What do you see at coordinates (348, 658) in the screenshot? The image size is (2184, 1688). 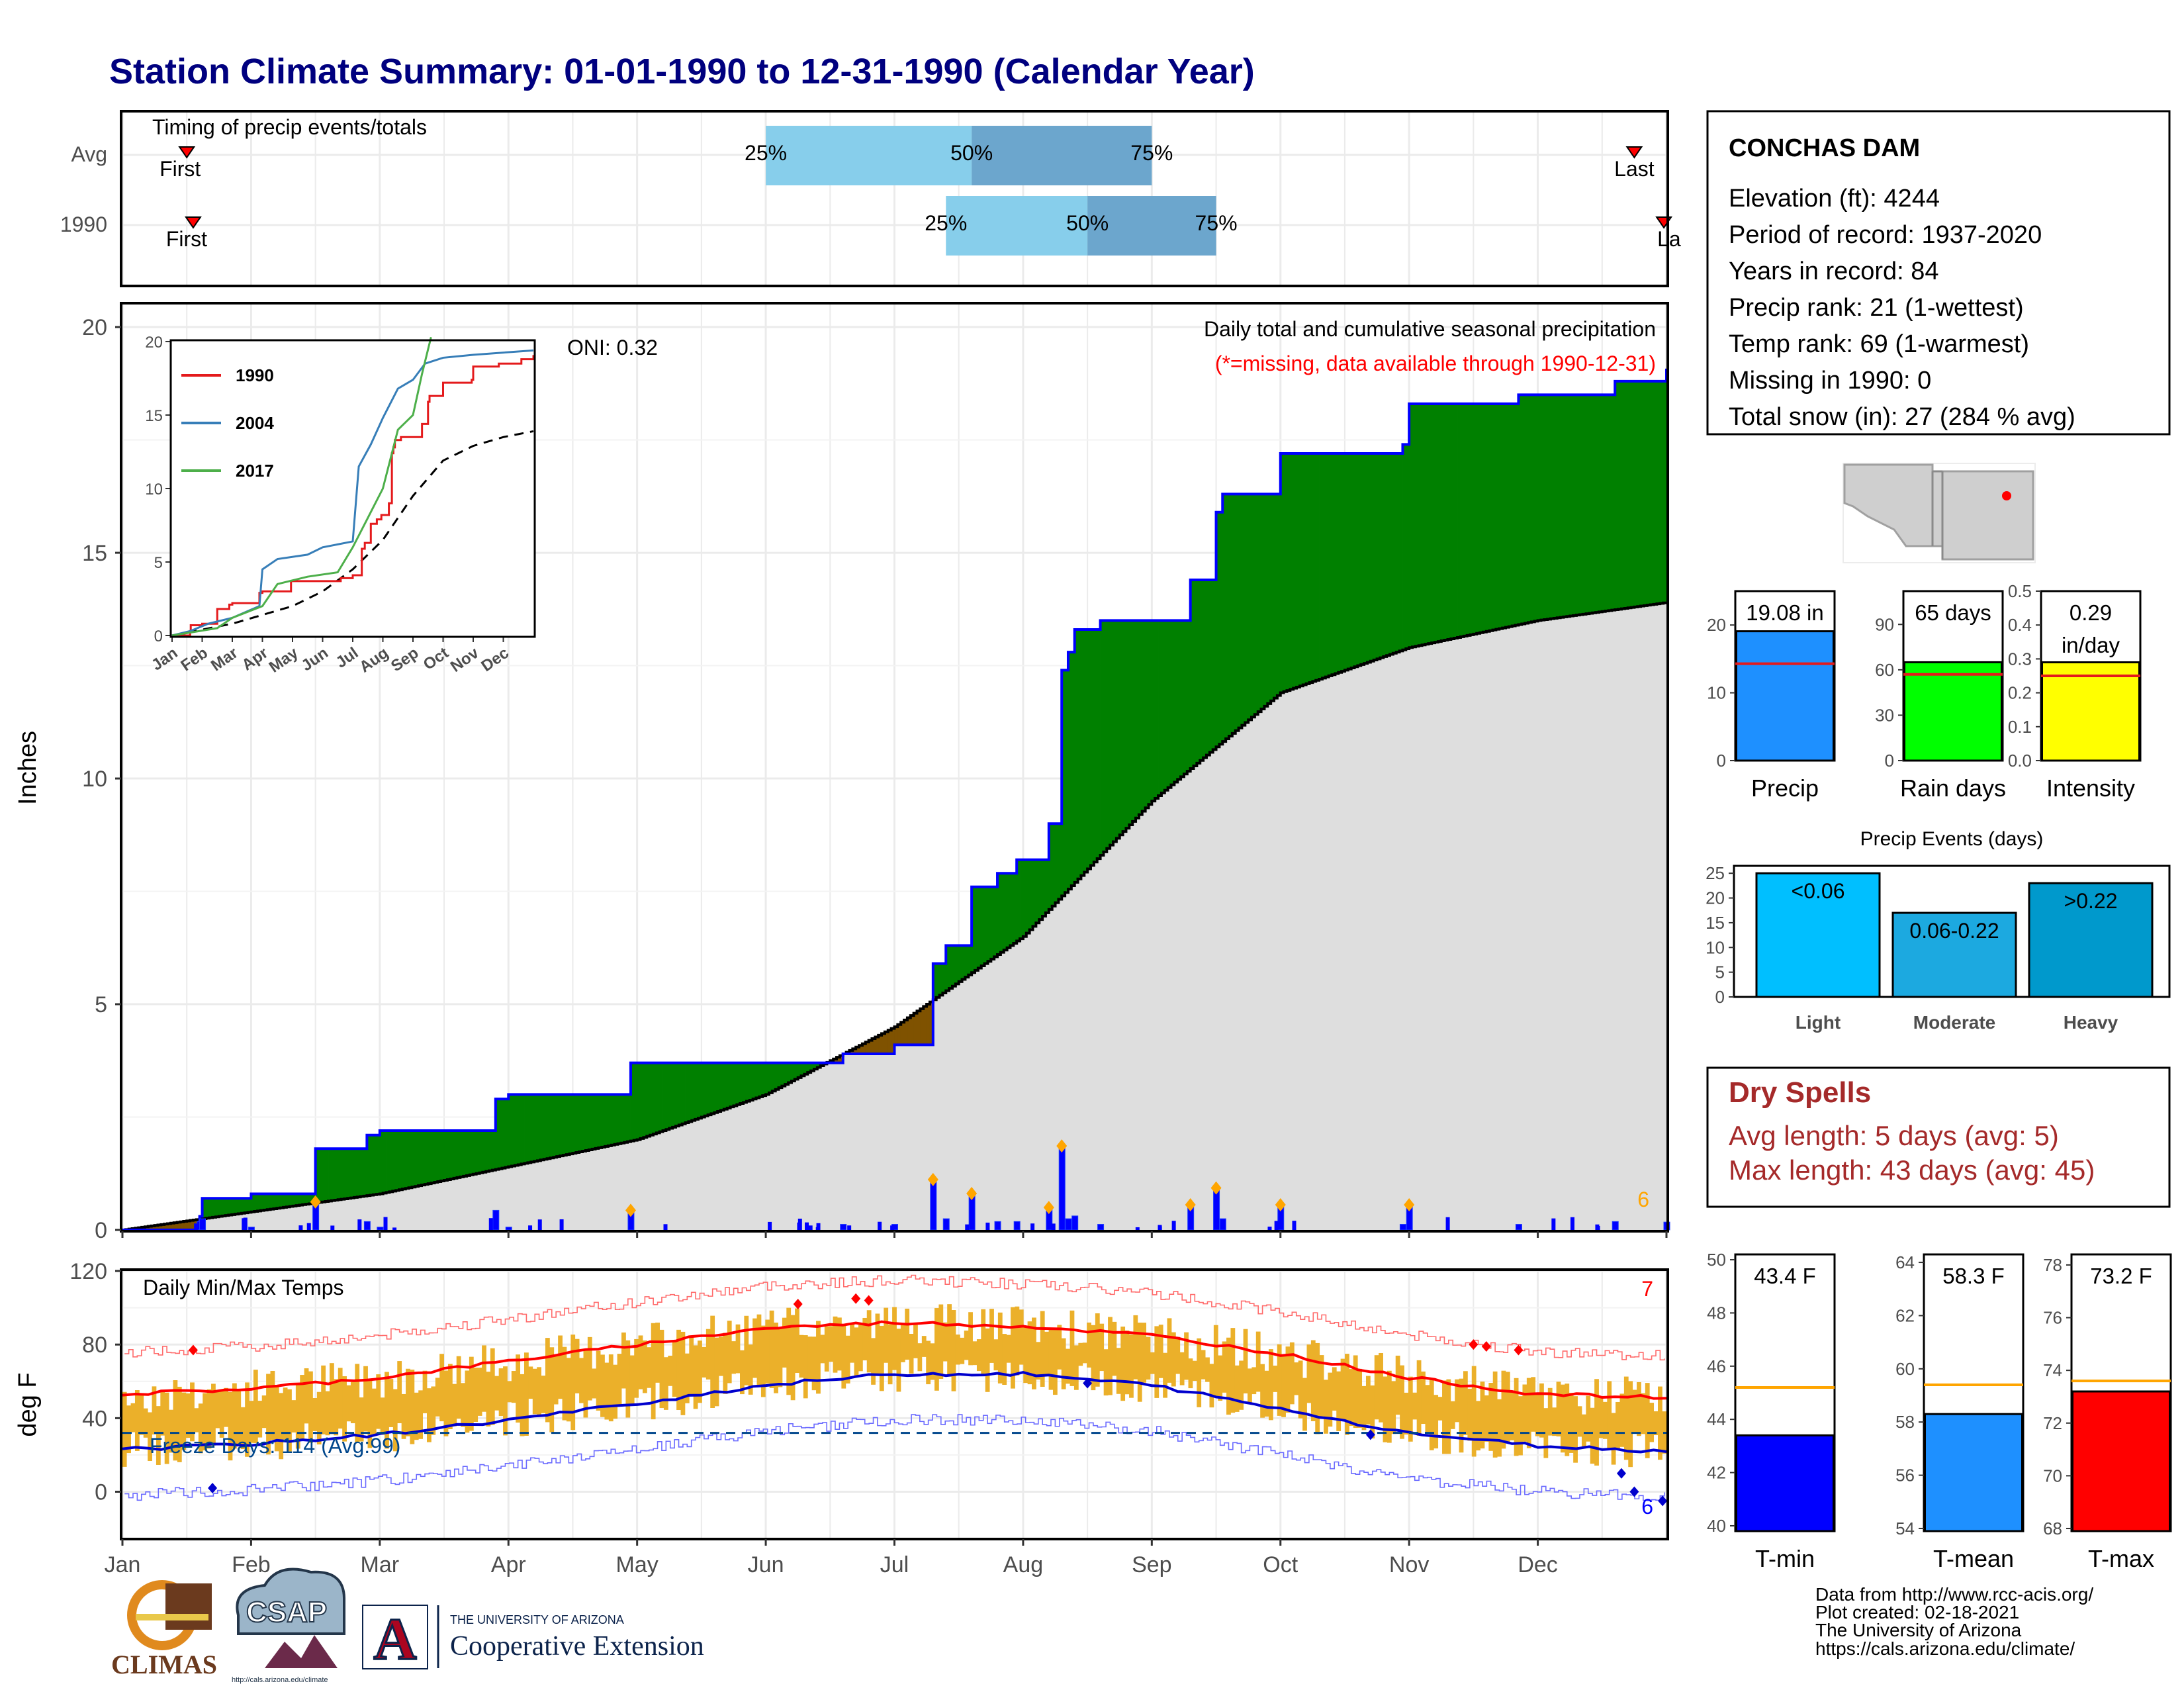 I see `inset-x-tick-label: Jul` at bounding box center [348, 658].